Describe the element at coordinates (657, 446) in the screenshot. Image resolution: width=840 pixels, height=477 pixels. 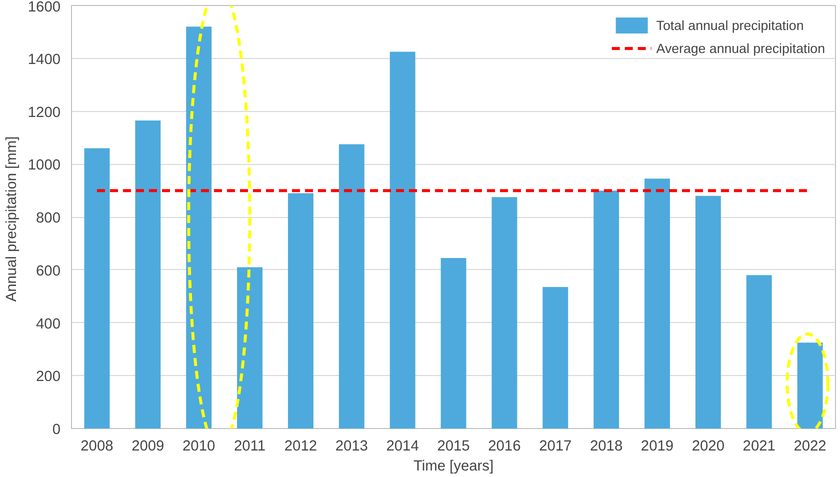
I see `x-tick-label: 2019` at that location.